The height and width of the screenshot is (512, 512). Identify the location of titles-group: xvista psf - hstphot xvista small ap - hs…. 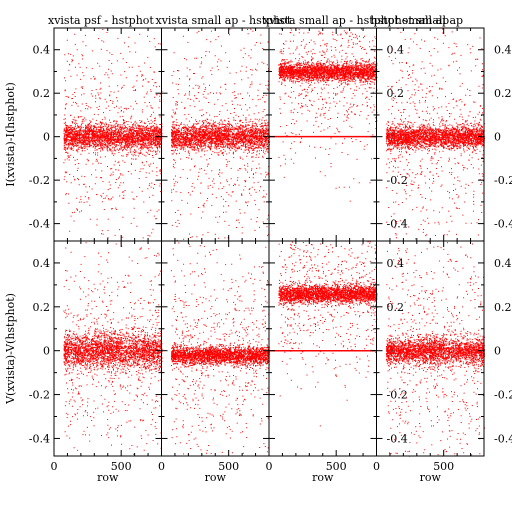
(255, 20).